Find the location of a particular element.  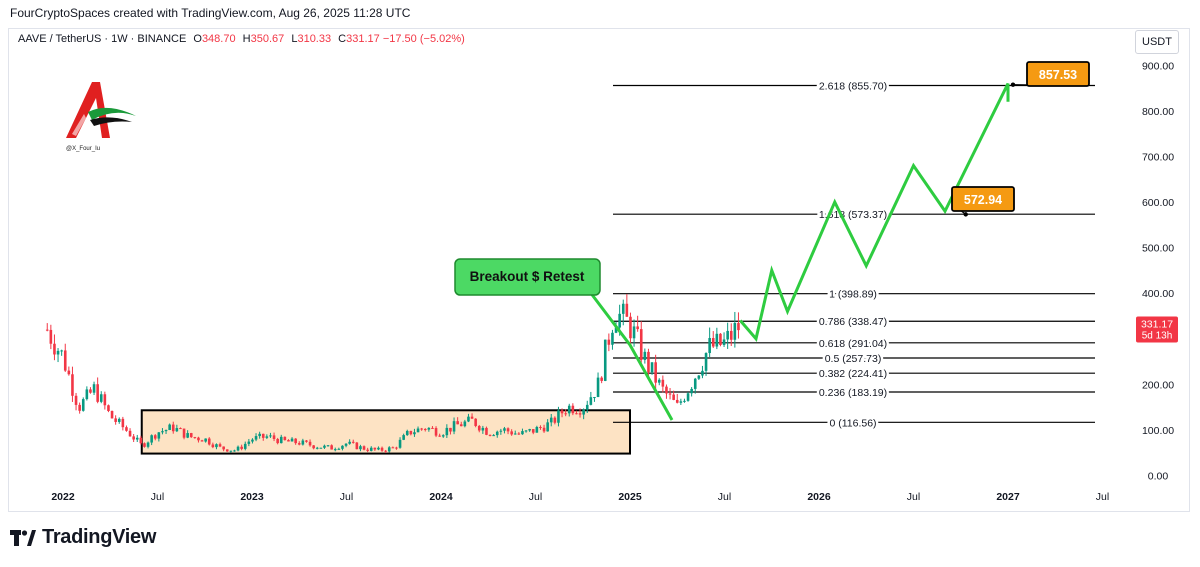

currency-button: USDT is located at coordinates (1157, 42).